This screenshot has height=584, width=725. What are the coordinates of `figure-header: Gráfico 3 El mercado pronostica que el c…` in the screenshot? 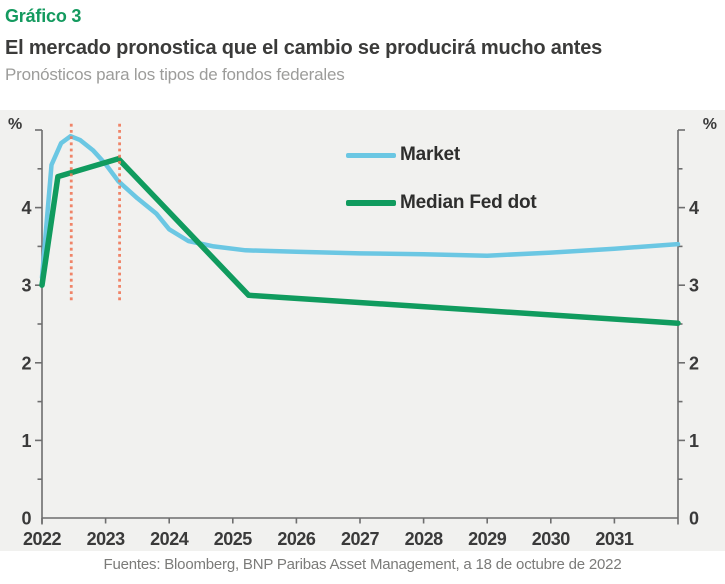 It's located at (362, 45).